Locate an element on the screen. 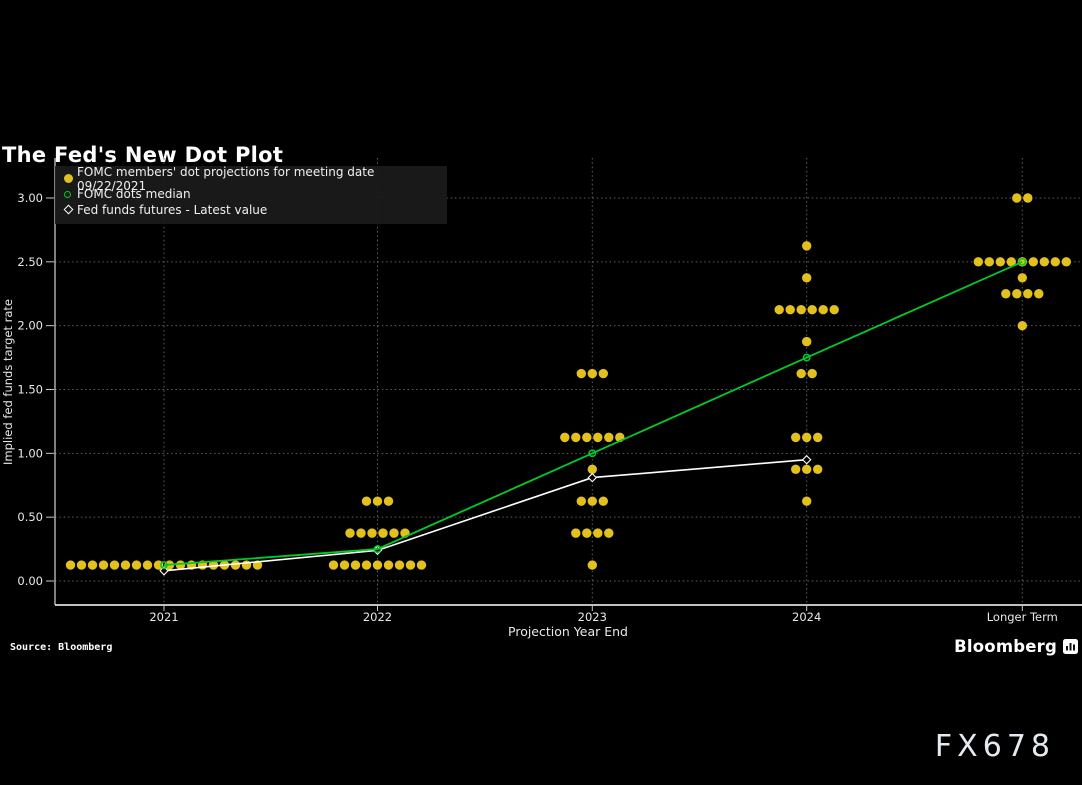 The width and height of the screenshot is (1082, 785). green-circle-icon is located at coordinates (70, 194).